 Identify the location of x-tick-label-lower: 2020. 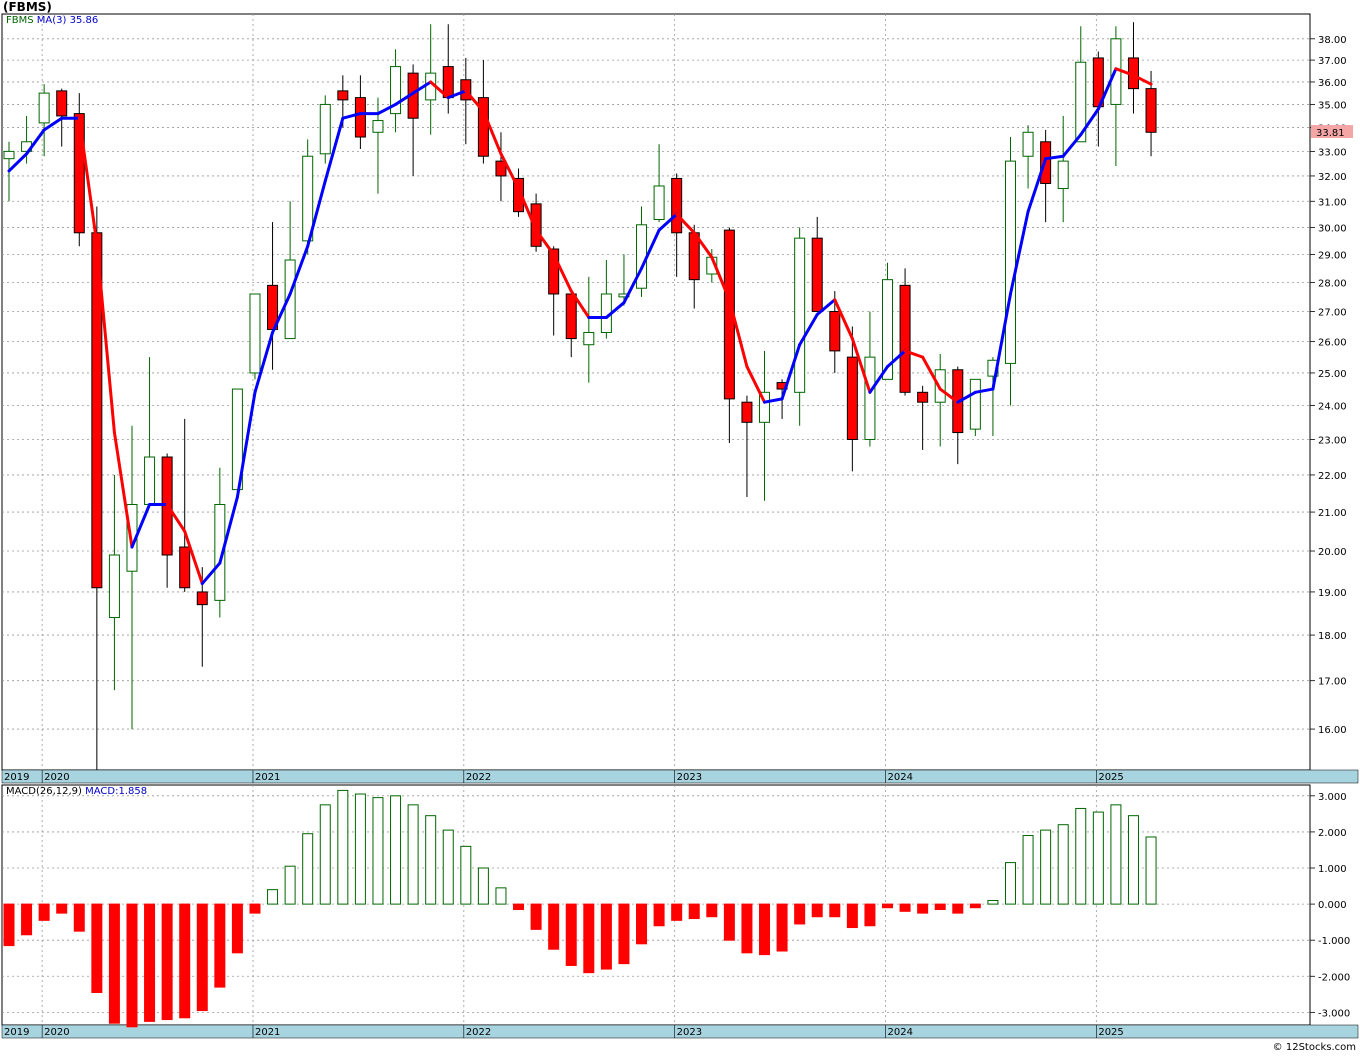
(56, 1032).